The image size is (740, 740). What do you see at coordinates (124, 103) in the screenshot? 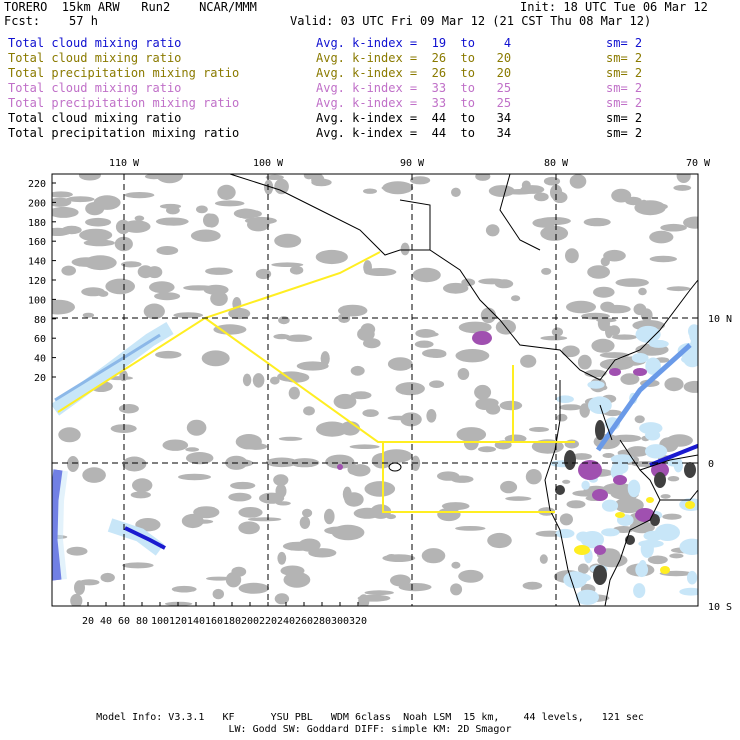
I see `legend-name-5: Total precipitation mixing ratio` at bounding box center [124, 103].